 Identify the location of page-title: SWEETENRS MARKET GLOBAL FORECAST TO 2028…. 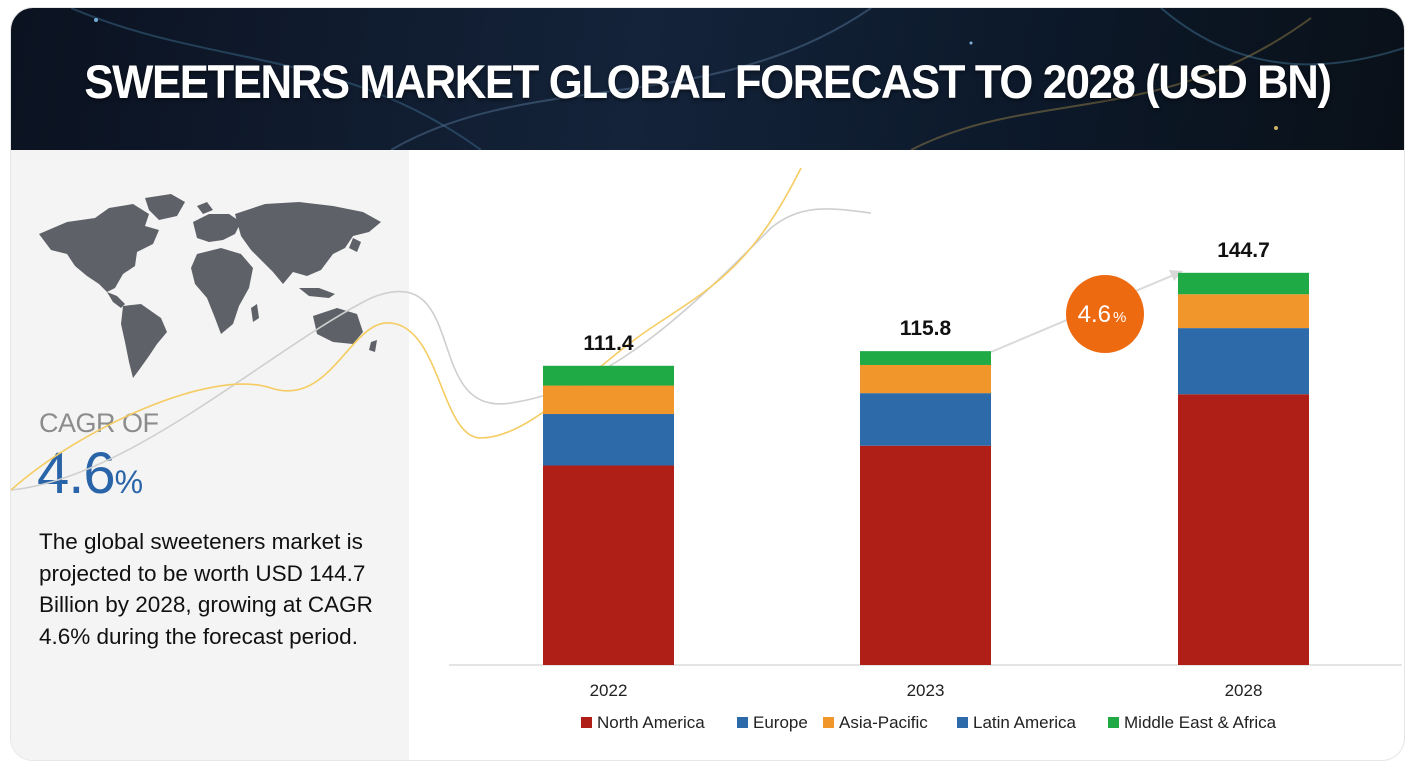
(708, 81).